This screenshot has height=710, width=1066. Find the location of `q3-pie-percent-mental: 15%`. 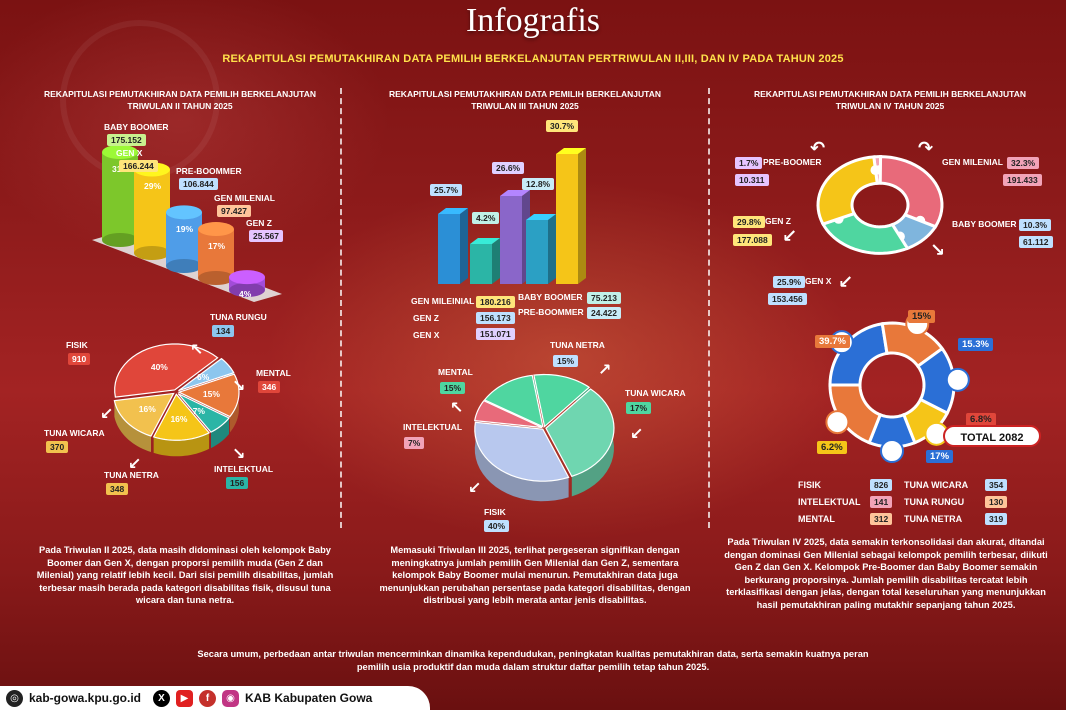

q3-pie-percent-mental: 15% is located at coordinates (453, 388).